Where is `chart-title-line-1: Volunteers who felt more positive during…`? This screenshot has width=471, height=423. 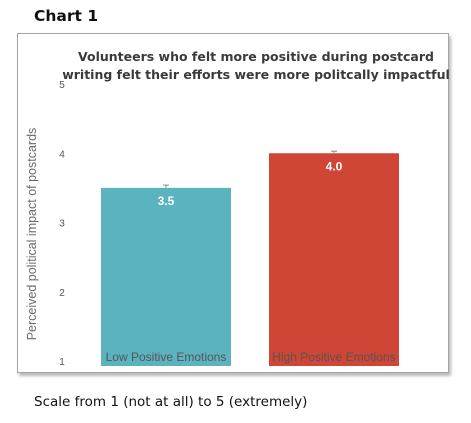
chart-title-line-1: Volunteers who felt more positive during… is located at coordinates (256, 56).